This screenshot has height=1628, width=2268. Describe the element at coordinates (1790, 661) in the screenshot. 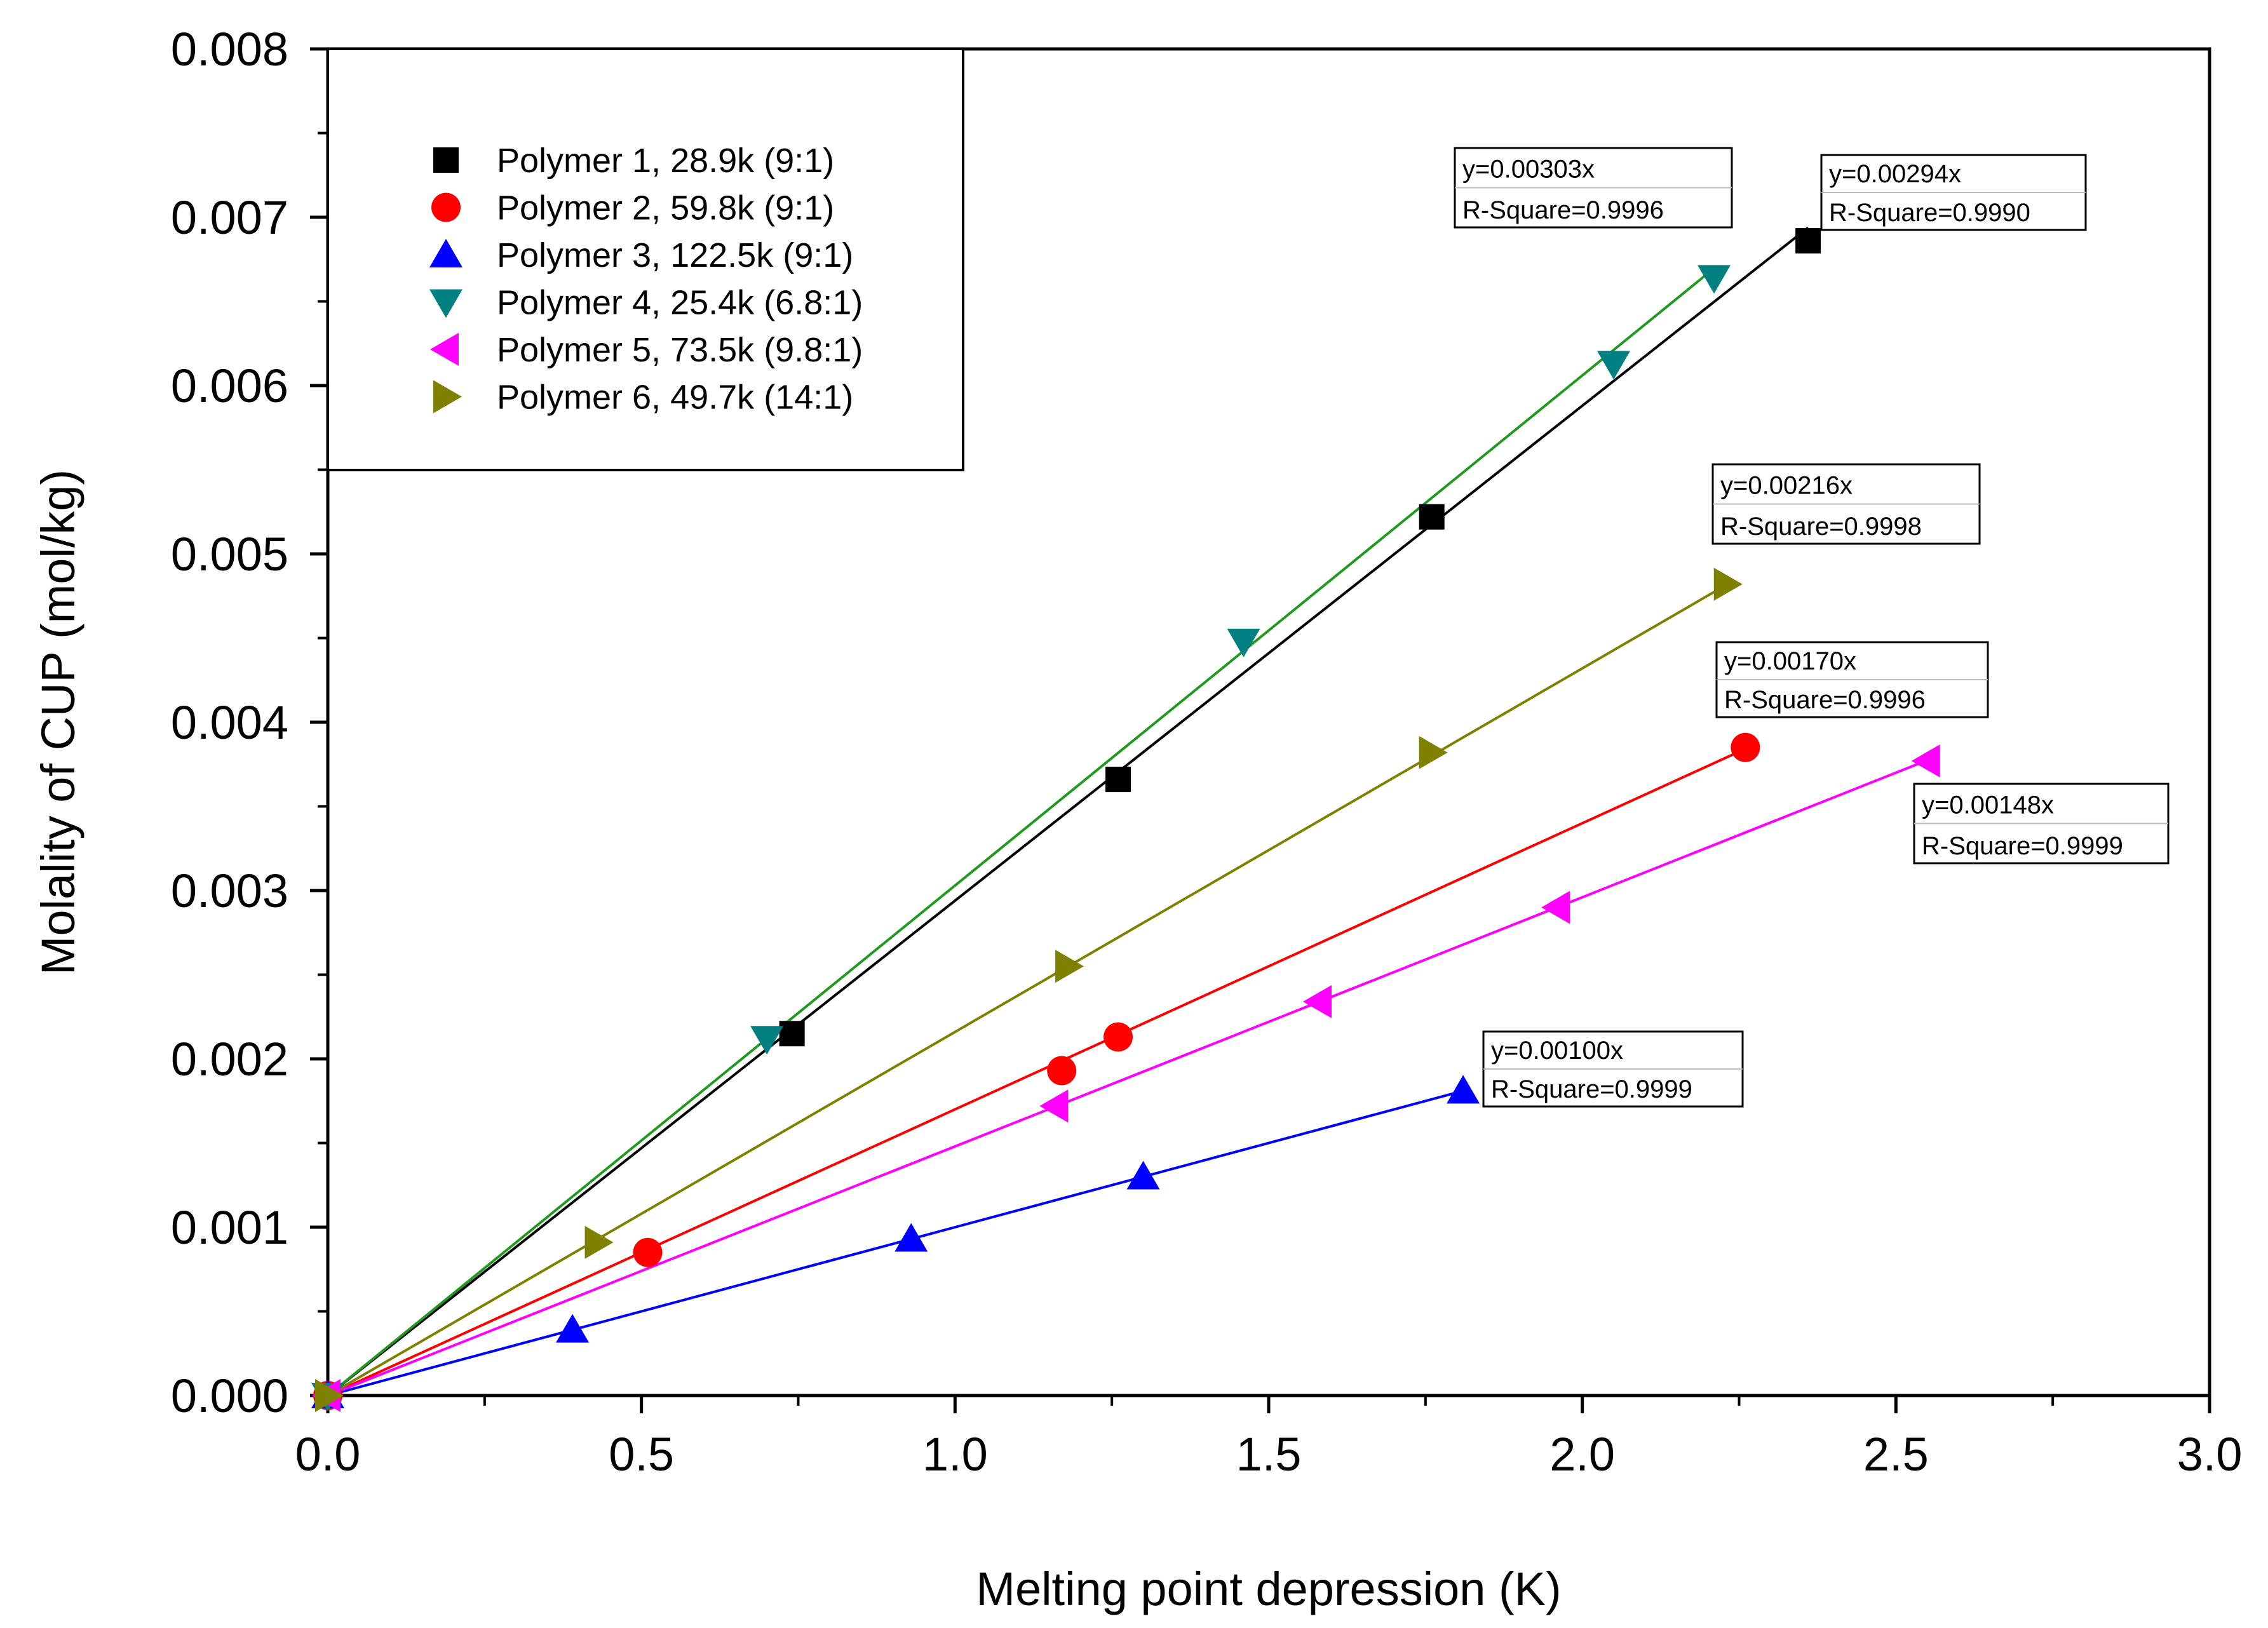

I see `fit-equation: y=0.00170x` at that location.